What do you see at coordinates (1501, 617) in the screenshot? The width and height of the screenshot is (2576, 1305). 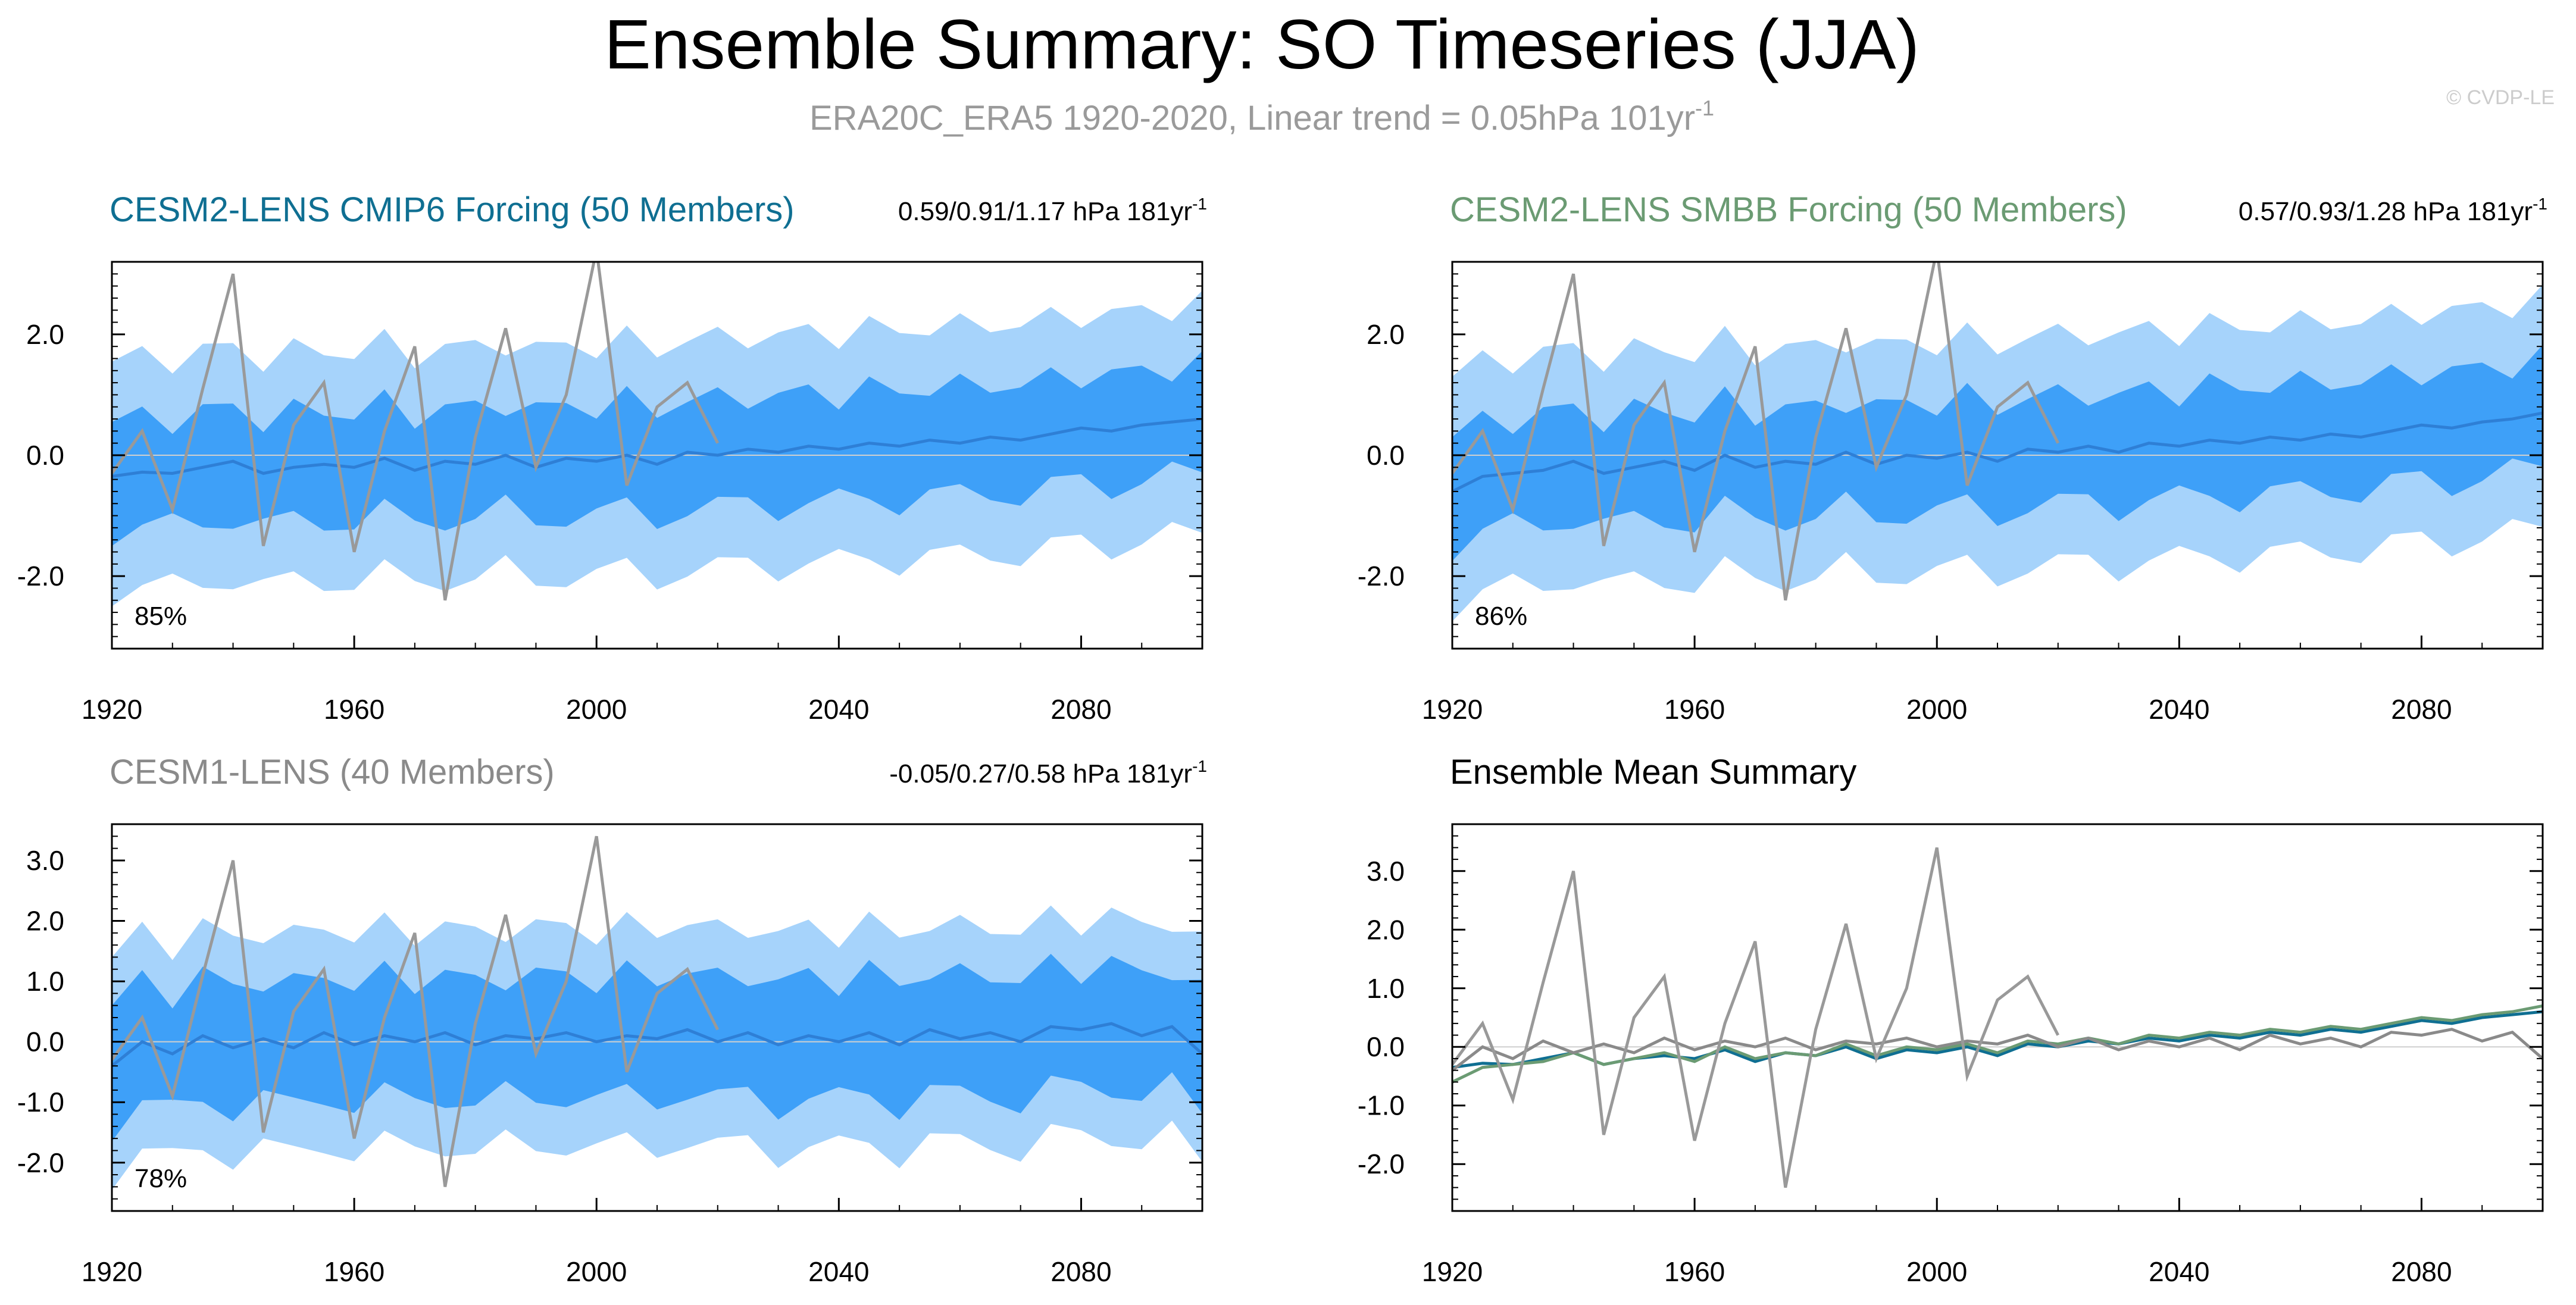 I see `percent-label: 86%` at bounding box center [1501, 617].